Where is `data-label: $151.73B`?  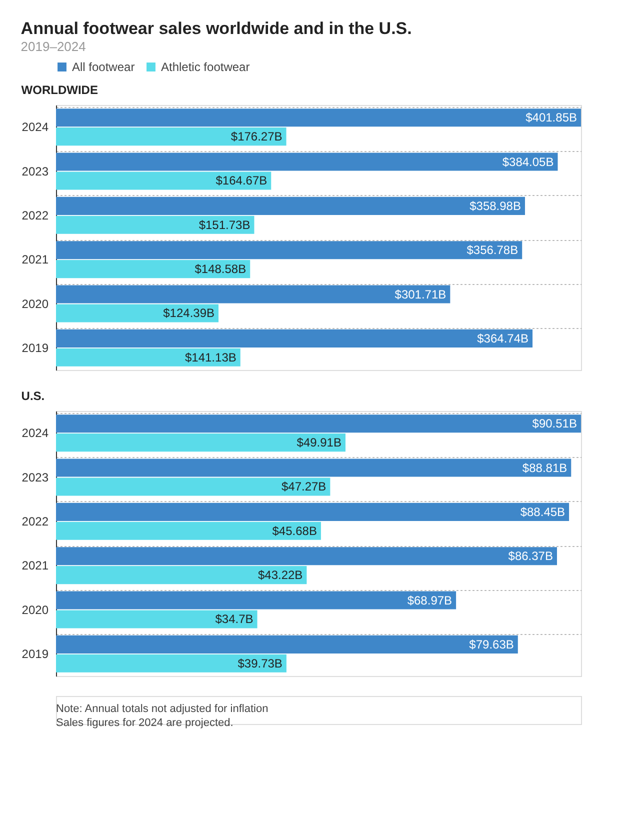
data-label: $151.73B is located at coordinates (224, 225).